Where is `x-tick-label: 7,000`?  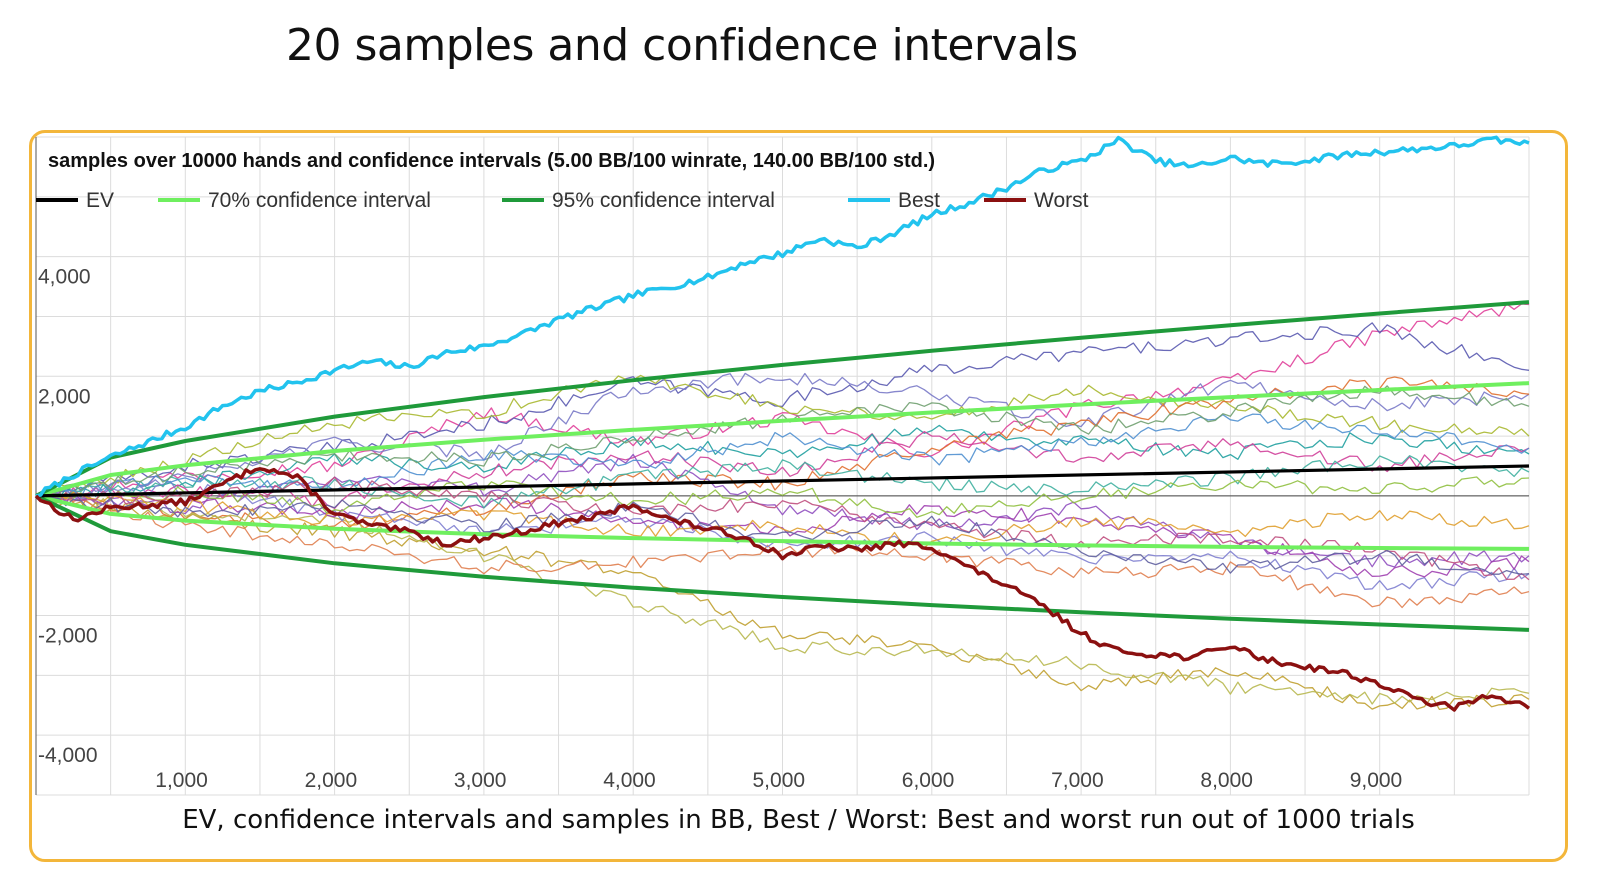 x-tick-label: 7,000 is located at coordinates (1077, 780).